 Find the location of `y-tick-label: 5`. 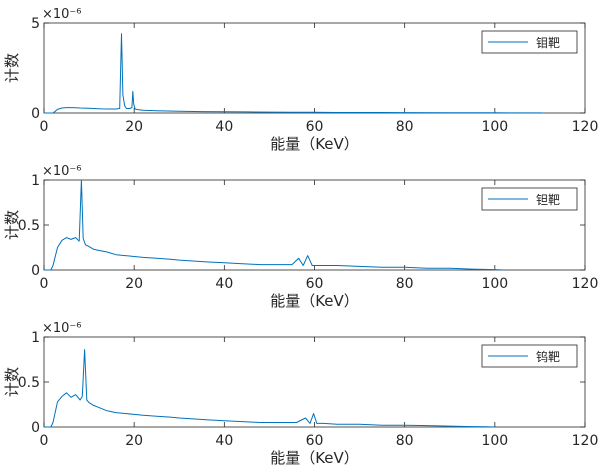

y-tick-label: 5 is located at coordinates (35, 24).